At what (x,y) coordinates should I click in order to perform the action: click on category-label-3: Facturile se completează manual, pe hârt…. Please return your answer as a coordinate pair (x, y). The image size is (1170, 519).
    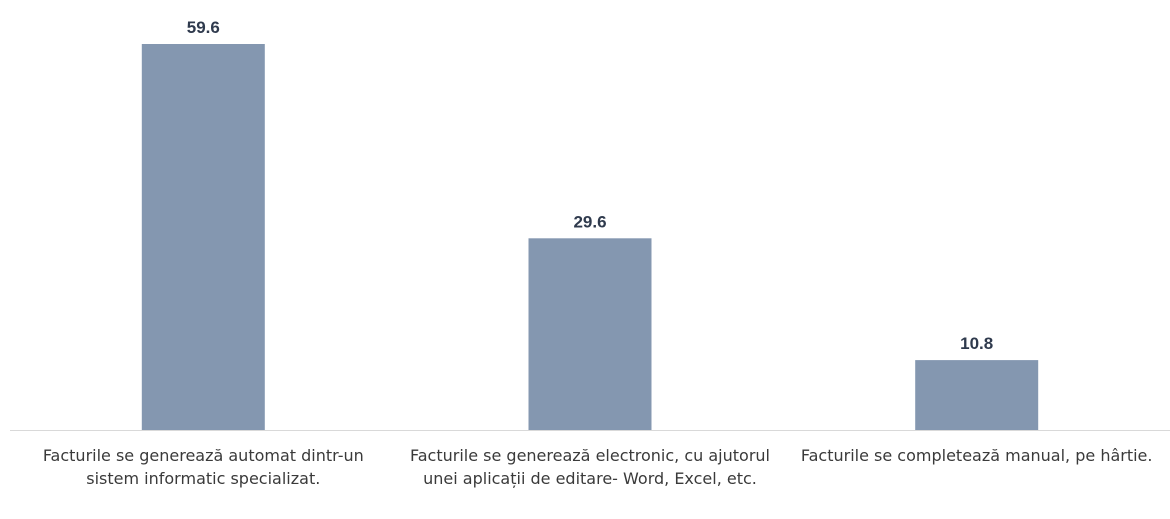
    Looking at the image, I should click on (976, 455).